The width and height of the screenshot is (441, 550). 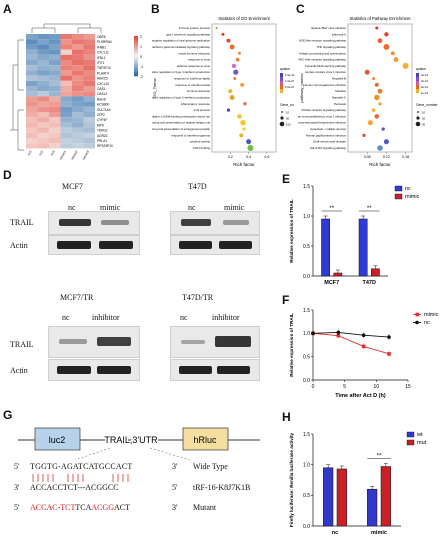 What do you see at coordinates (175, 487) in the screenshot?
I see `trf-5prime: 5'` at bounding box center [175, 487].